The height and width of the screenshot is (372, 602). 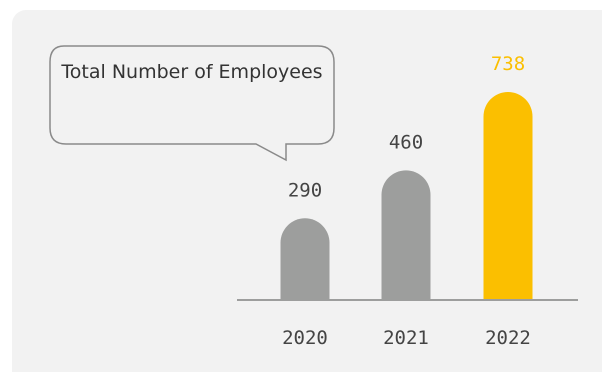 I want to click on chart-title: Total Number of Employees, so click(x=192, y=72).